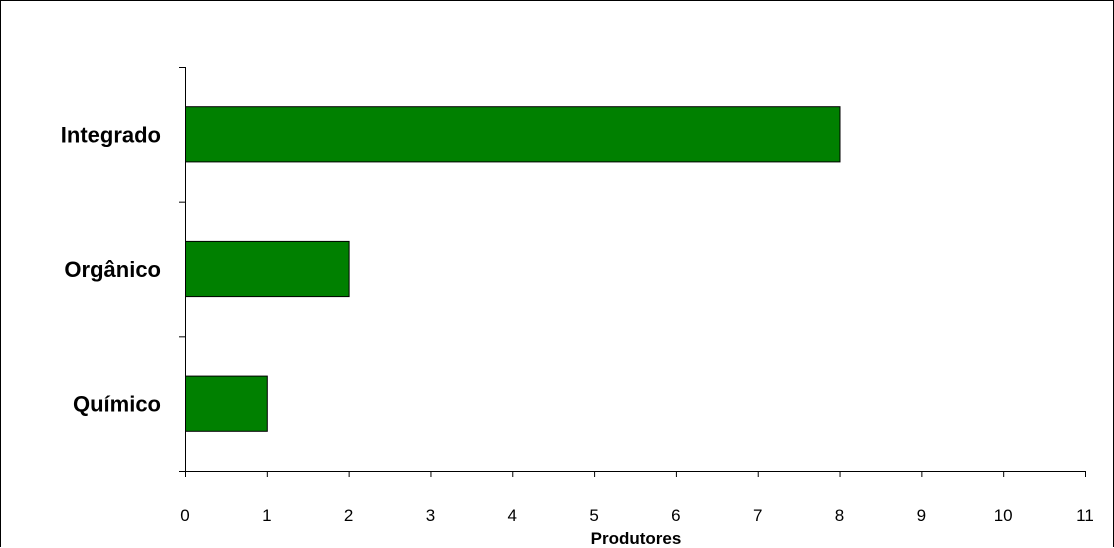 The width and height of the screenshot is (1114, 548). I want to click on x-ticks: 0 1 2 3 4 5 6 7 8 9 10 11, so click(637, 498).